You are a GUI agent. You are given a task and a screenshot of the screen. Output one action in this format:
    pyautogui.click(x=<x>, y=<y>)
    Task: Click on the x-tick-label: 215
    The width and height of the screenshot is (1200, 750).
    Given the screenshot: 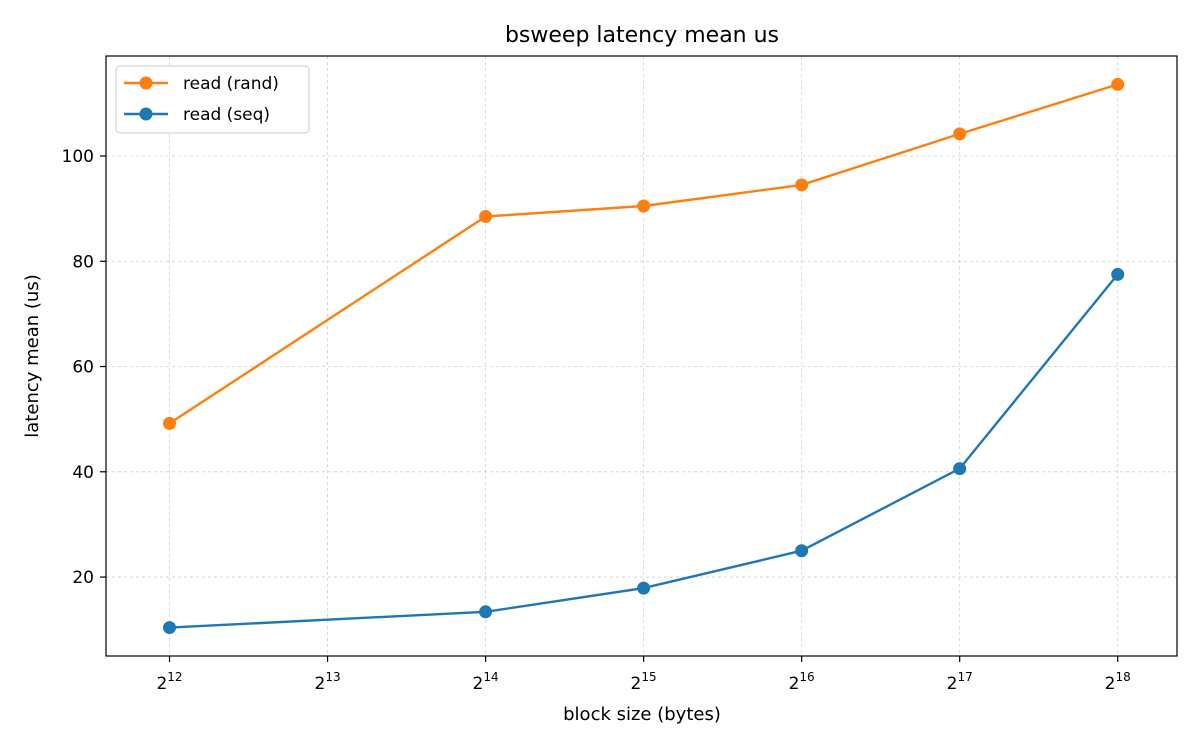 What is the action you would take?
    pyautogui.click(x=644, y=682)
    